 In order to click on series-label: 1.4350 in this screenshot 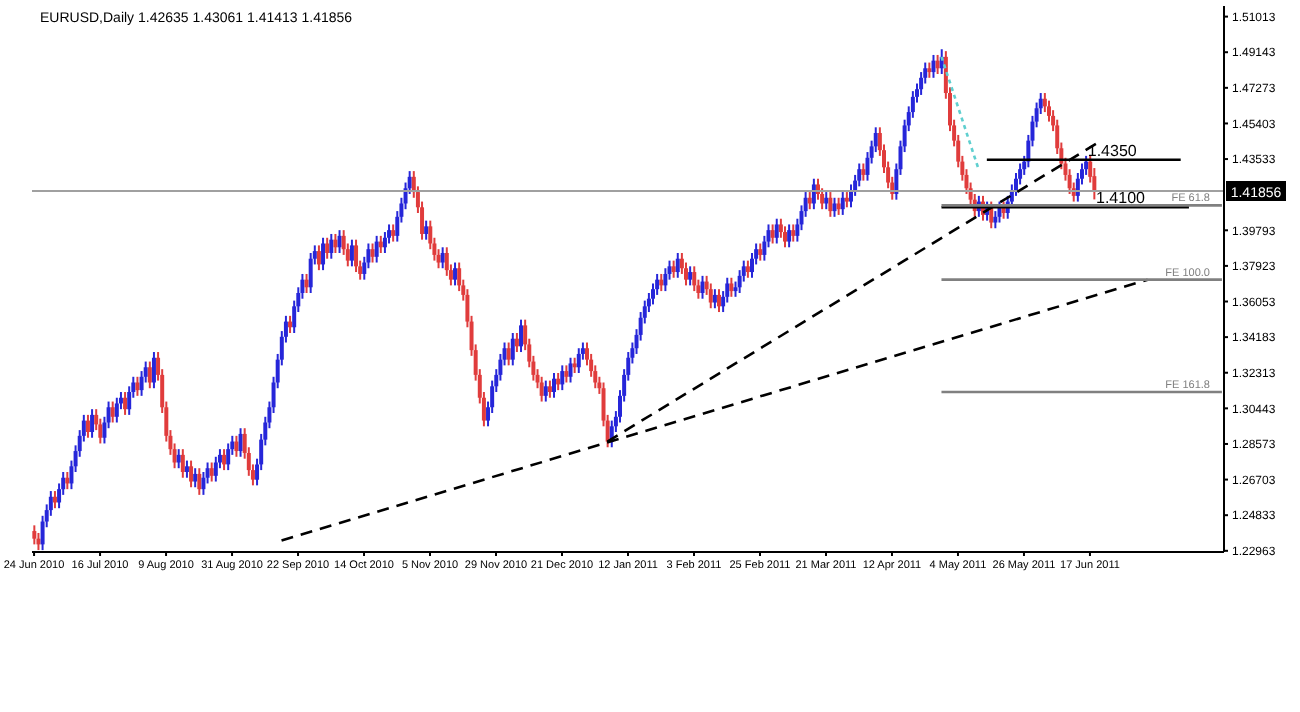, I will do `click(1112, 150)`.